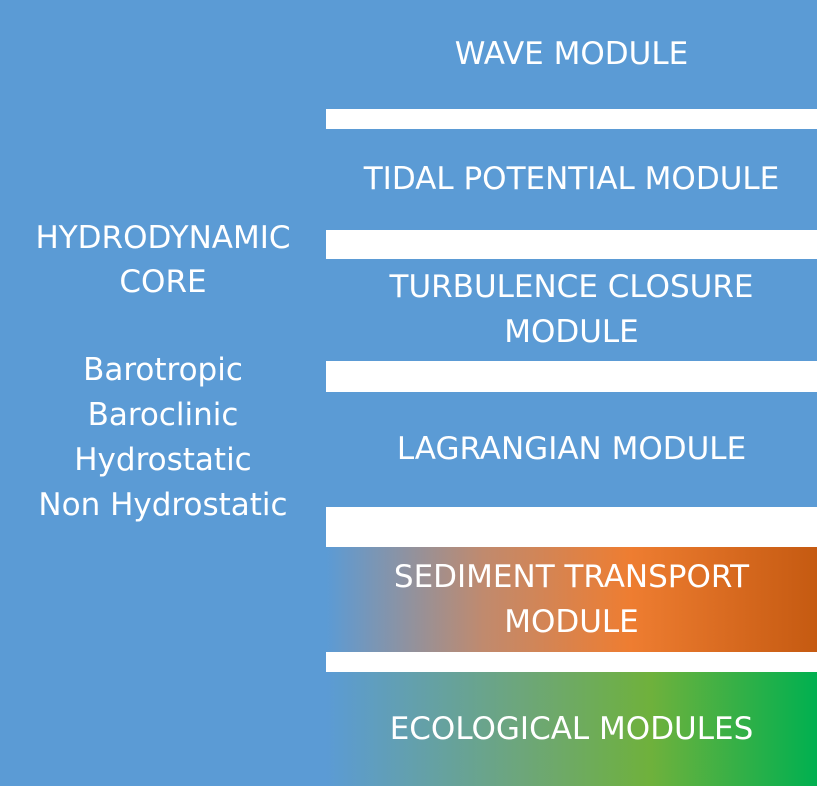 The height and width of the screenshot is (786, 817). Describe the element at coordinates (163, 505) in the screenshot. I see `core-mode-non-hydrostatic: Non Hydrostatic` at that location.